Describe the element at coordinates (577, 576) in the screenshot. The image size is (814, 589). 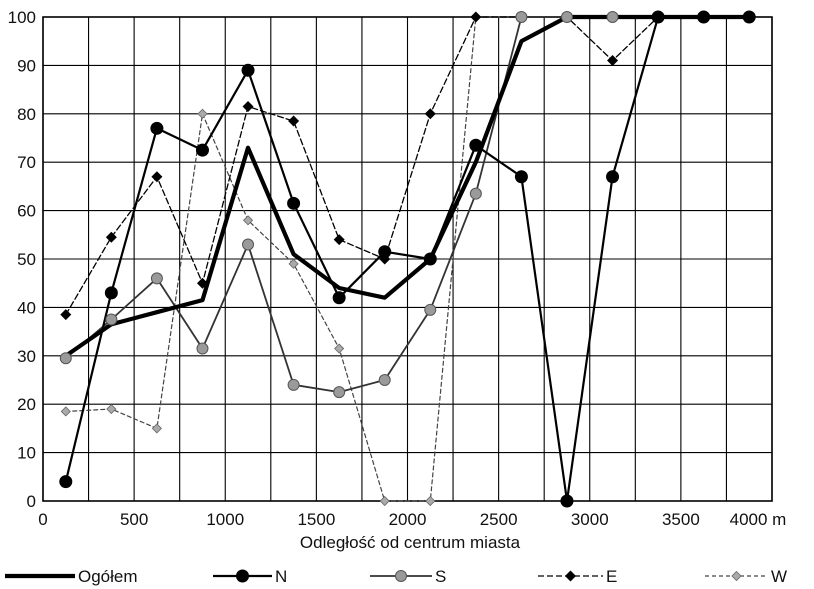
I see `legend-item: E` at that location.